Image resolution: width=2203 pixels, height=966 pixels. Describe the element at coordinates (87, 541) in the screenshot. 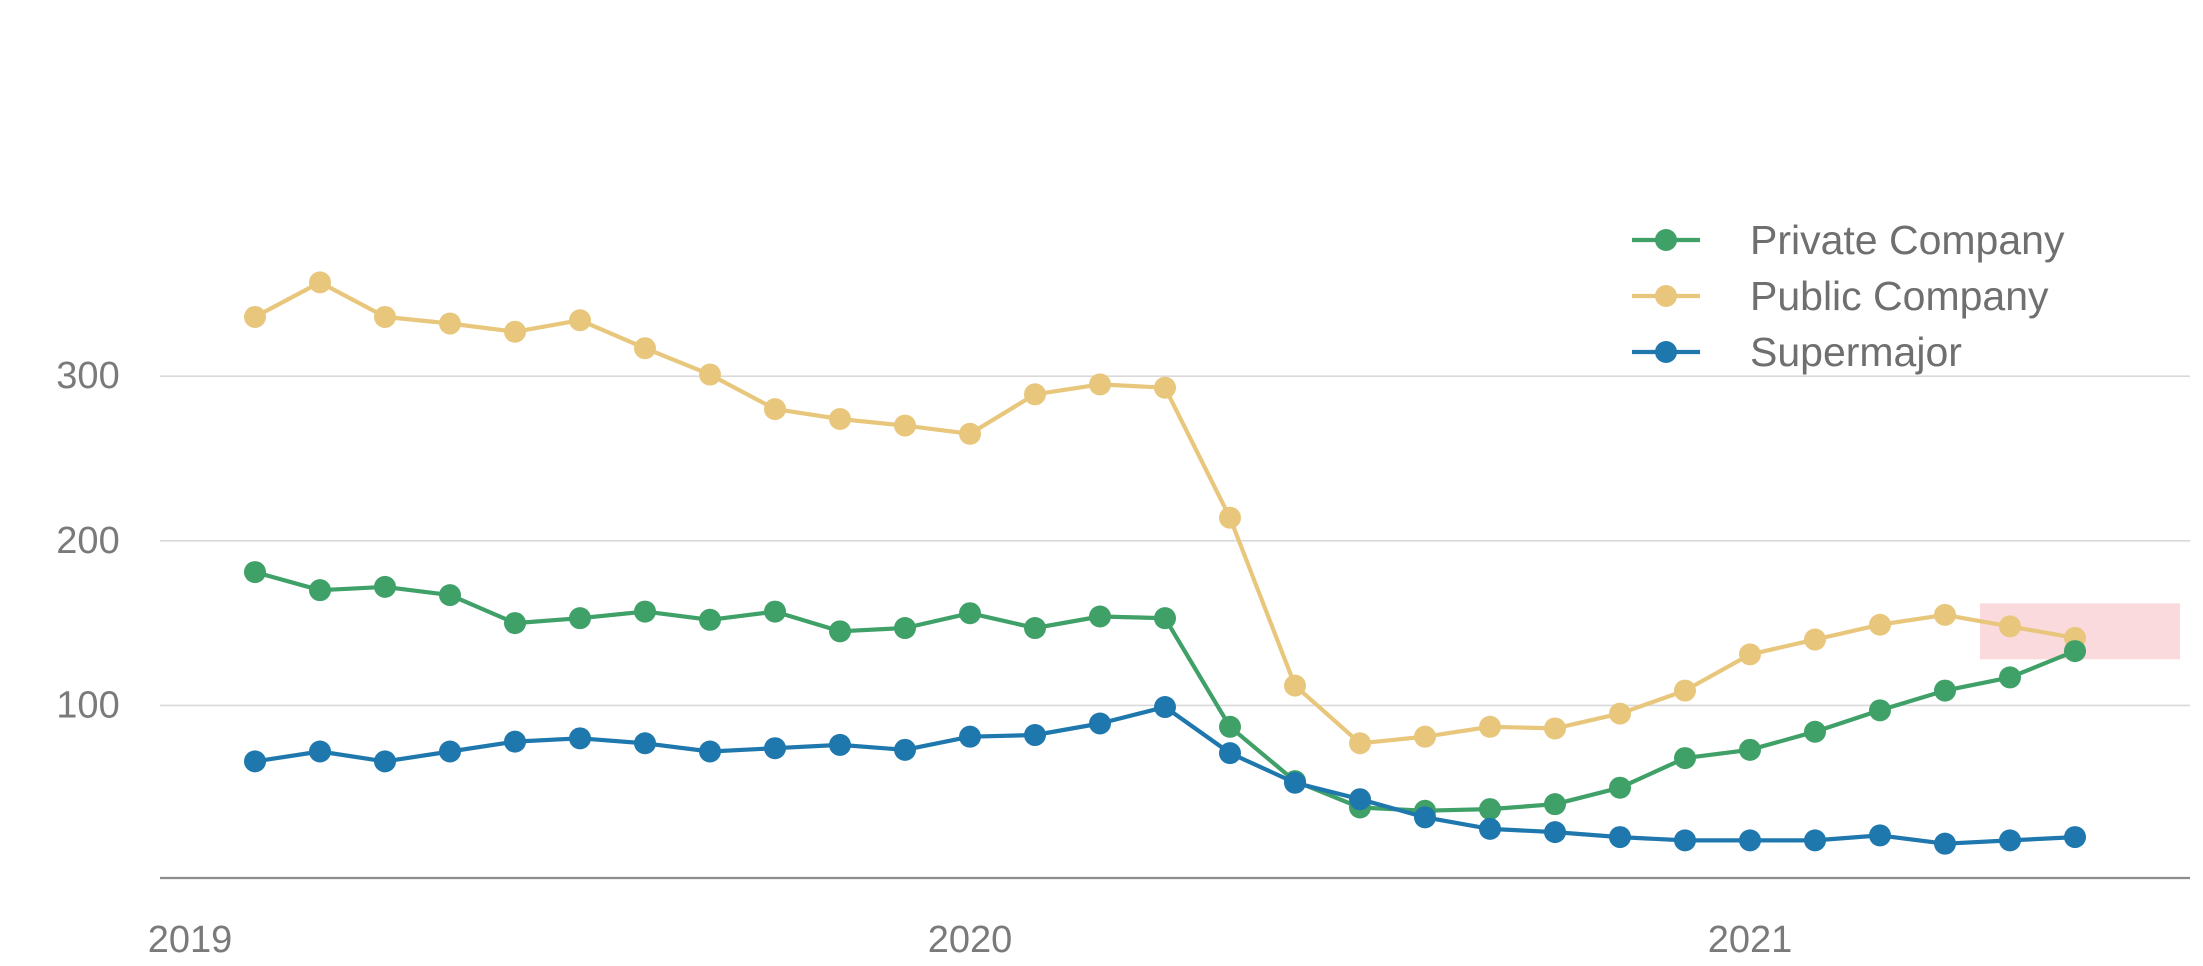

I see `y-tick-label: 200` at that location.